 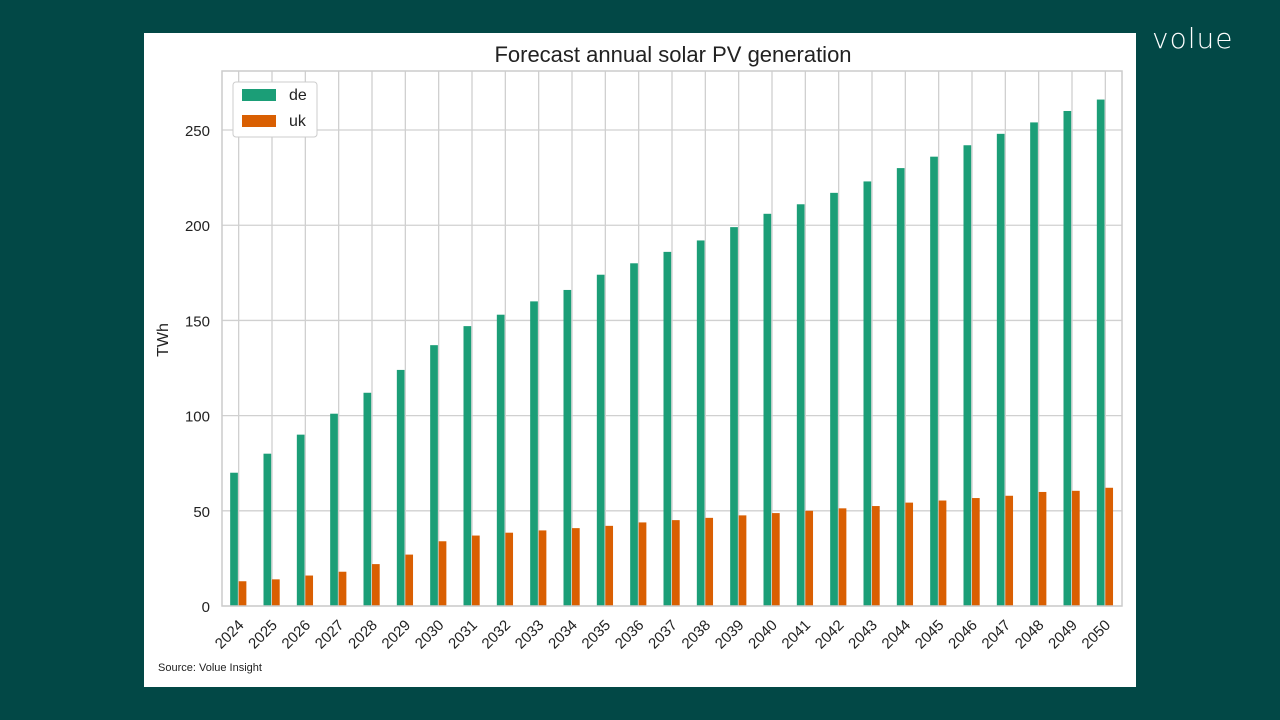 What do you see at coordinates (900, 387) in the screenshot?
I see `bar-de-2044` at bounding box center [900, 387].